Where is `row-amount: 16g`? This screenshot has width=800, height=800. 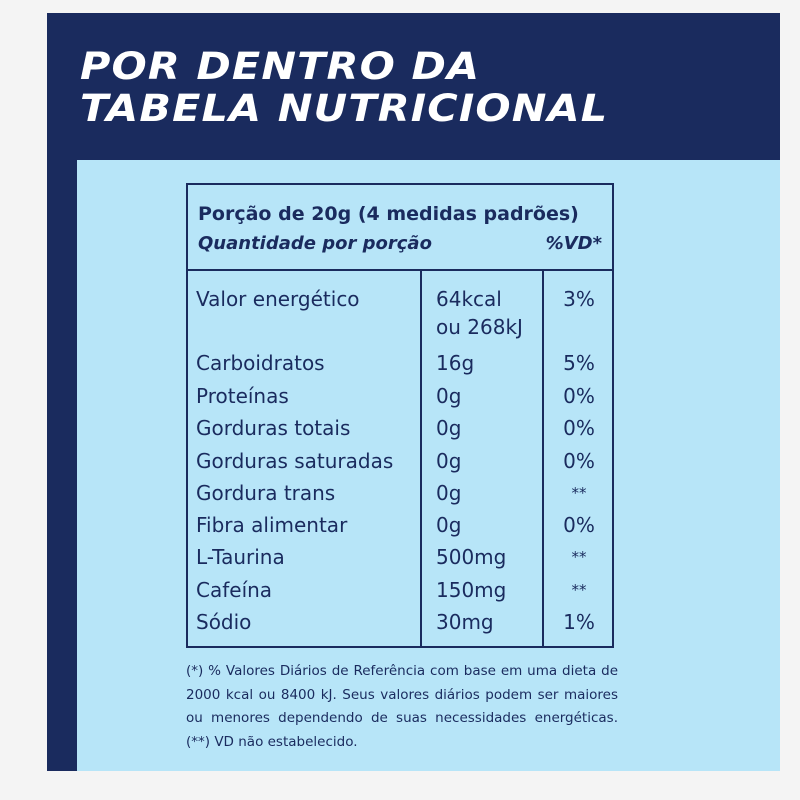
row-amount: 16g is located at coordinates (455, 363).